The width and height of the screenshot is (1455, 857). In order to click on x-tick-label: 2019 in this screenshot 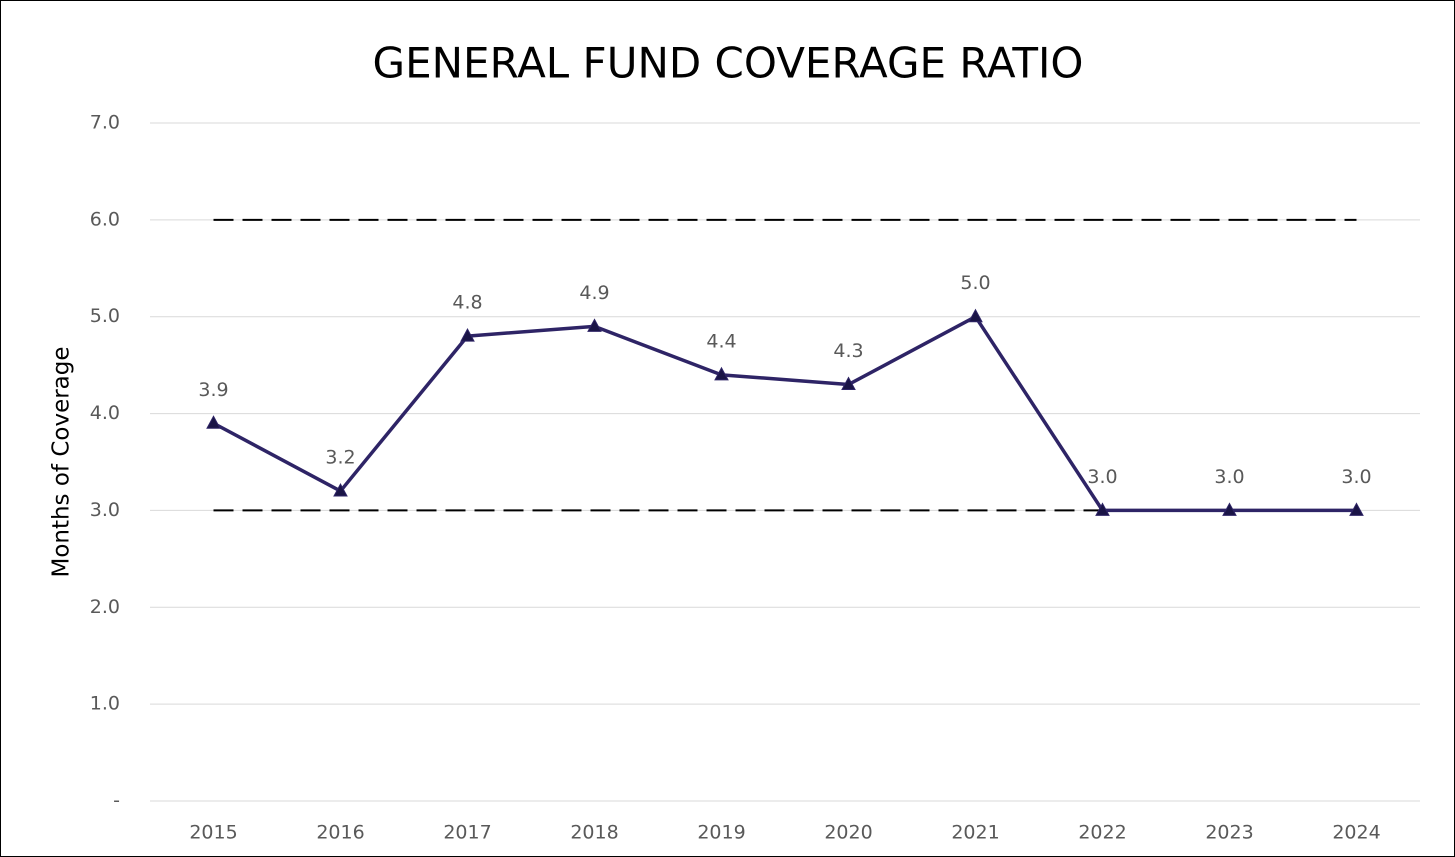, I will do `click(721, 833)`.